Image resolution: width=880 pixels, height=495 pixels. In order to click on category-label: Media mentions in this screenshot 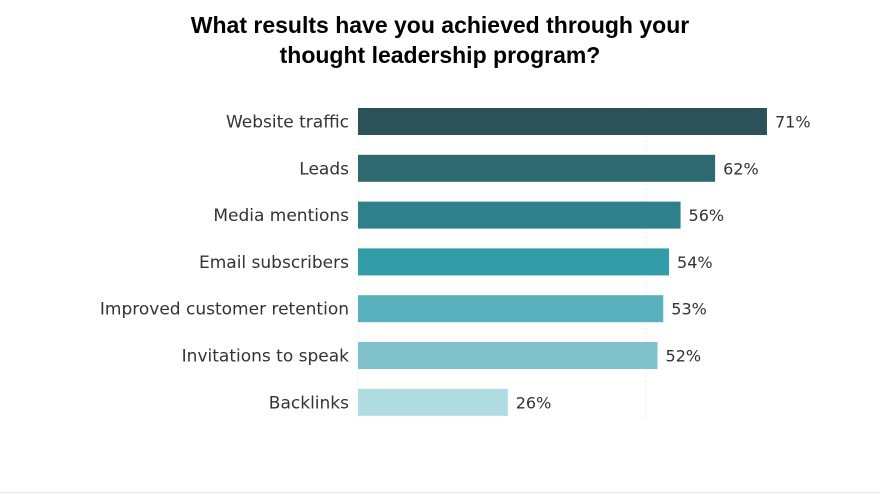, I will do `click(281, 216)`.